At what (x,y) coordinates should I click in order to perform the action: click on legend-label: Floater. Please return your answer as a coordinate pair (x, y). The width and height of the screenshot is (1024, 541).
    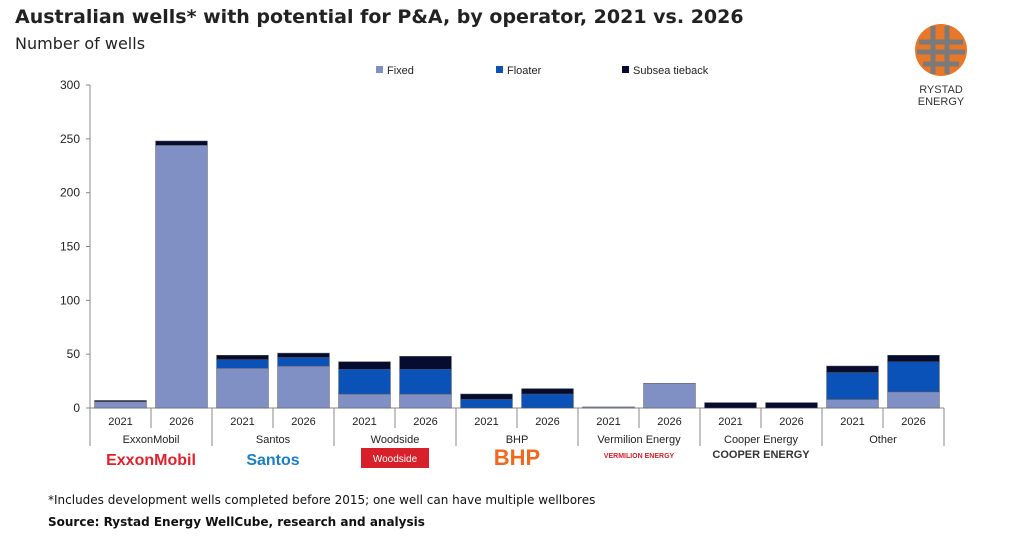
    Looking at the image, I should click on (524, 71).